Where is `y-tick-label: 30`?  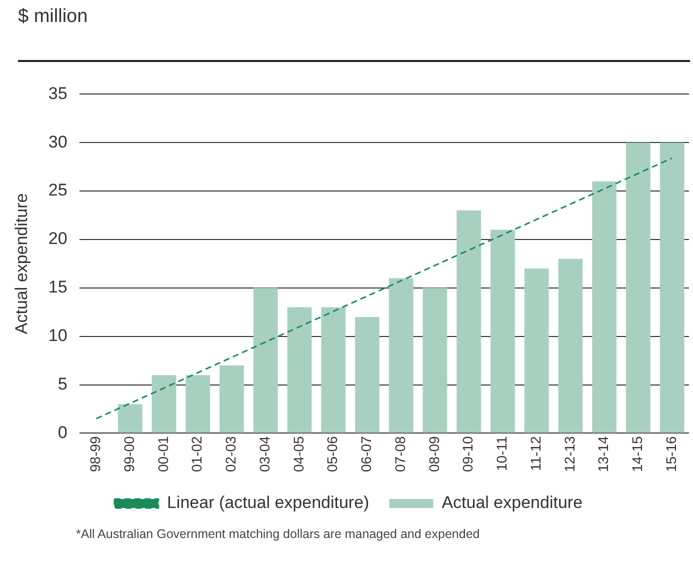
y-tick-label: 30 is located at coordinates (58, 142).